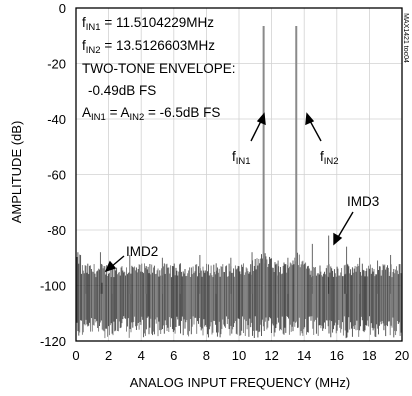 This screenshot has width=412, height=396. What do you see at coordinates (304, 355) in the screenshot?
I see `x-tick-label: 14` at bounding box center [304, 355].